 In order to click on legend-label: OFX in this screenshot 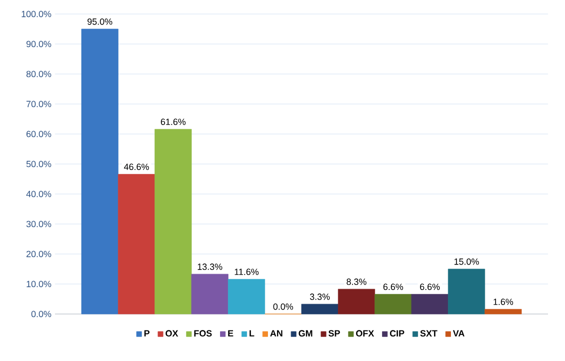, I will do `click(365, 333)`.